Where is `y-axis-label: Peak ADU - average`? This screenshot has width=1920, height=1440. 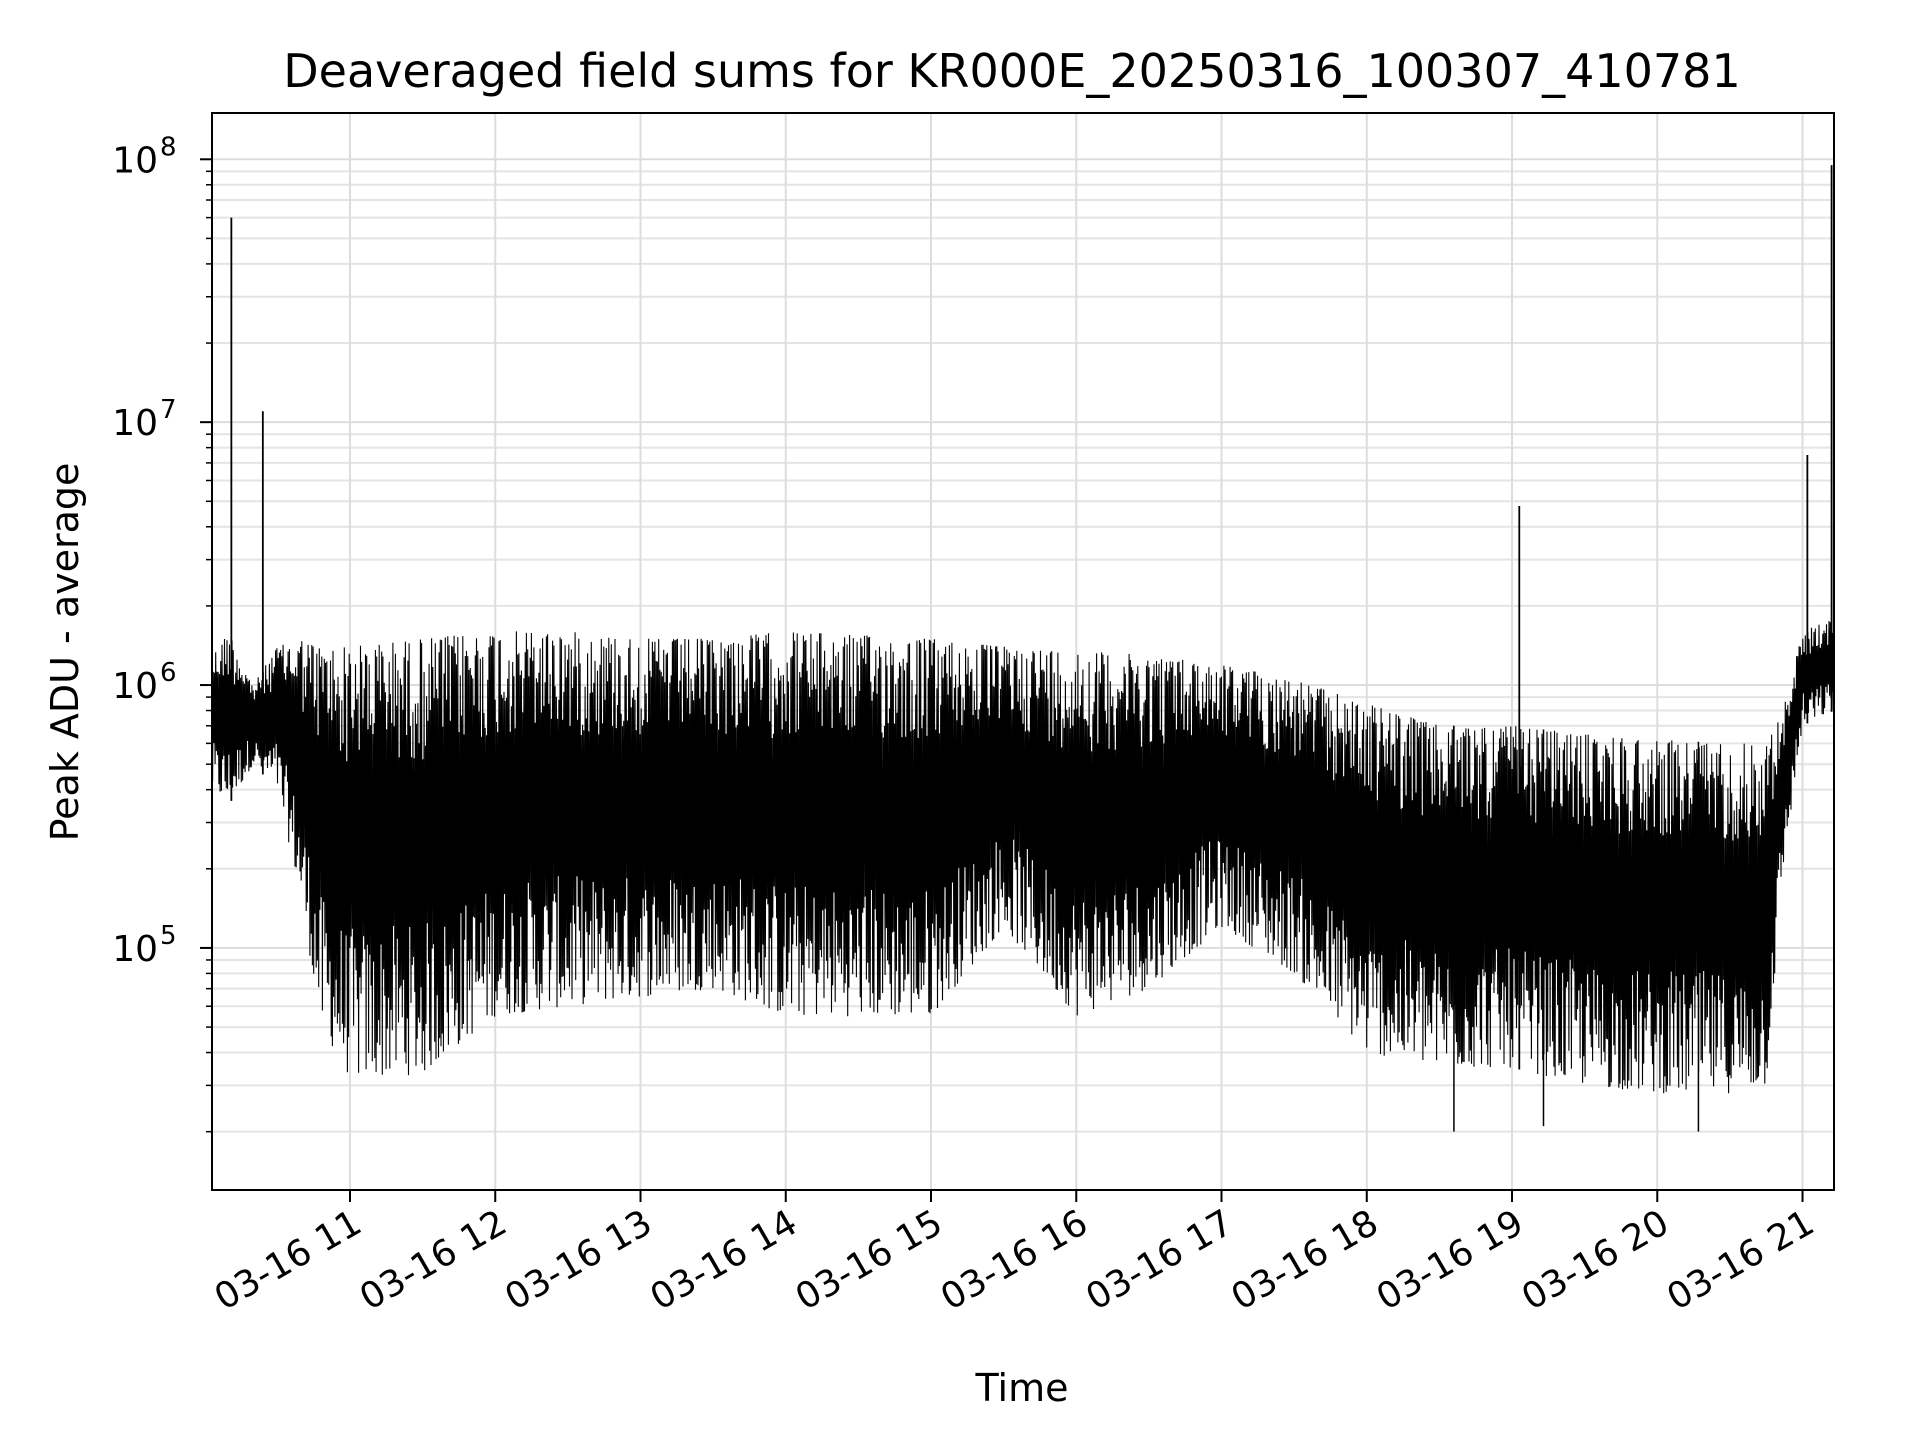 y-axis-label: Peak ADU - average is located at coordinates (65, 652).